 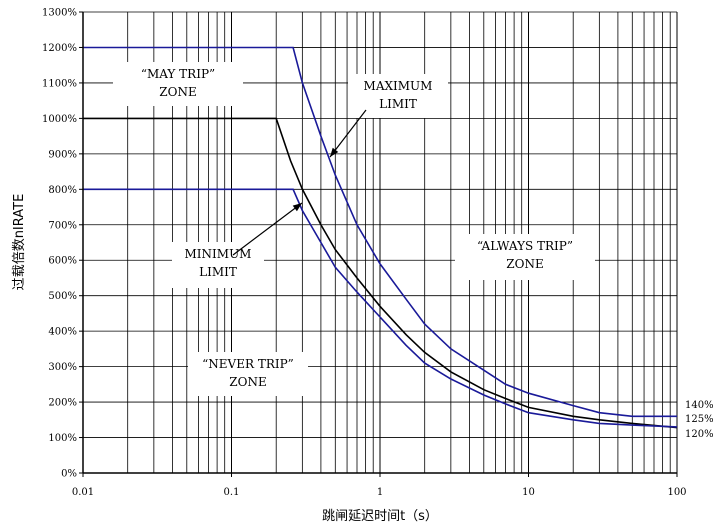 I want to click on y-tick-label: 900%, so click(x=62, y=154).